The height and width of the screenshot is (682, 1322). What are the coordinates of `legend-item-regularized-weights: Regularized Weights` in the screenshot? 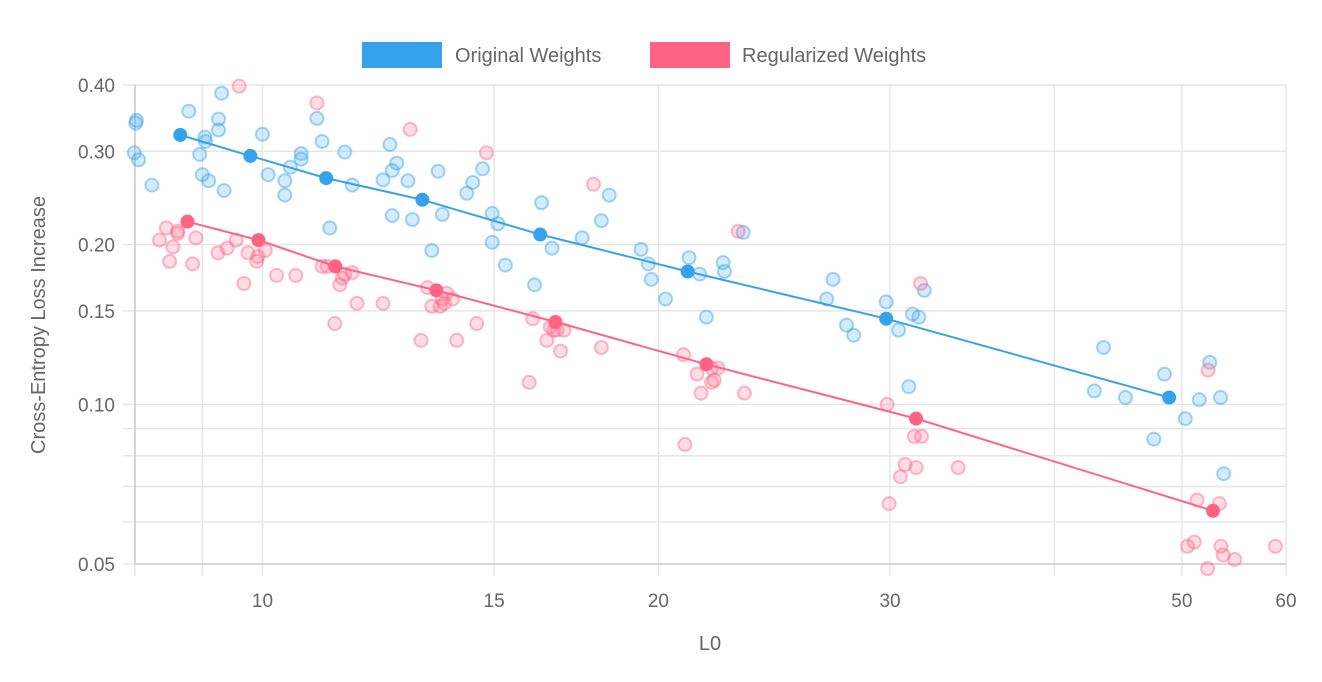 It's located at (788, 55).